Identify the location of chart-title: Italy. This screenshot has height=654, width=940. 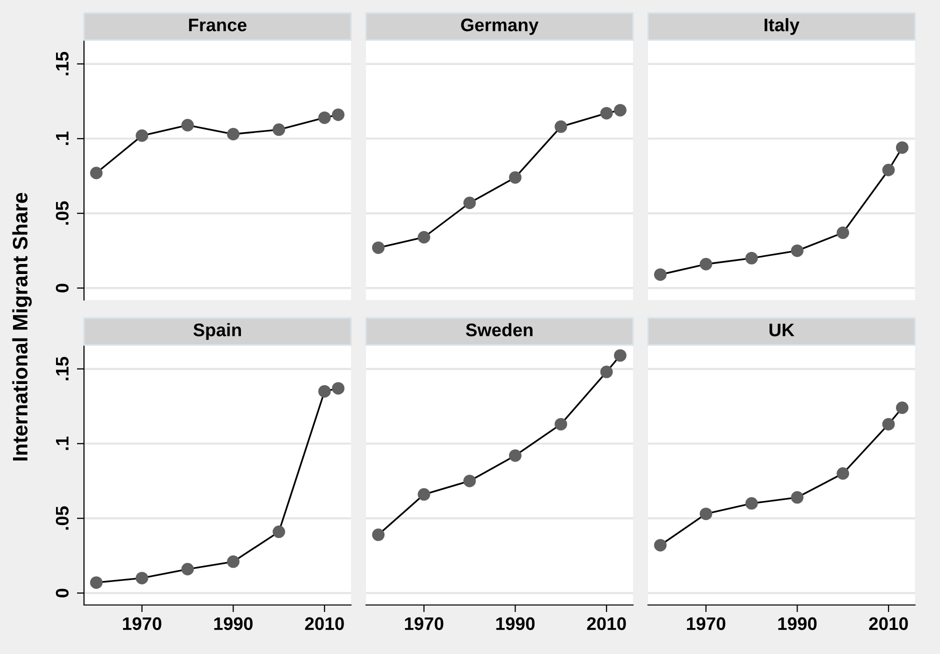
(782, 26).